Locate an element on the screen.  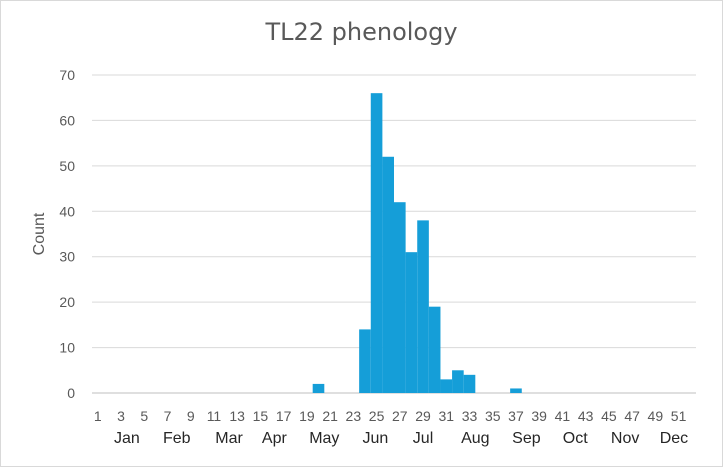
x-tick-label: 49 is located at coordinates (656, 416).